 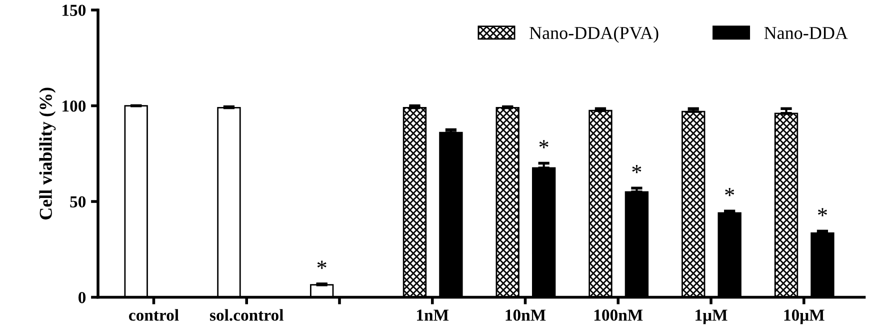 I want to click on x-tick-label: 100nM, so click(x=618, y=315).